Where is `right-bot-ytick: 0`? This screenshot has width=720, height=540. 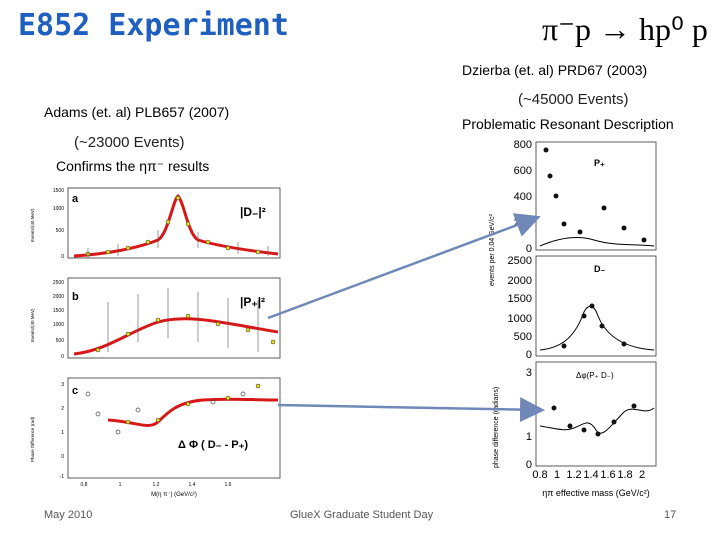
right-bot-ytick: 0 is located at coordinates (529, 465).